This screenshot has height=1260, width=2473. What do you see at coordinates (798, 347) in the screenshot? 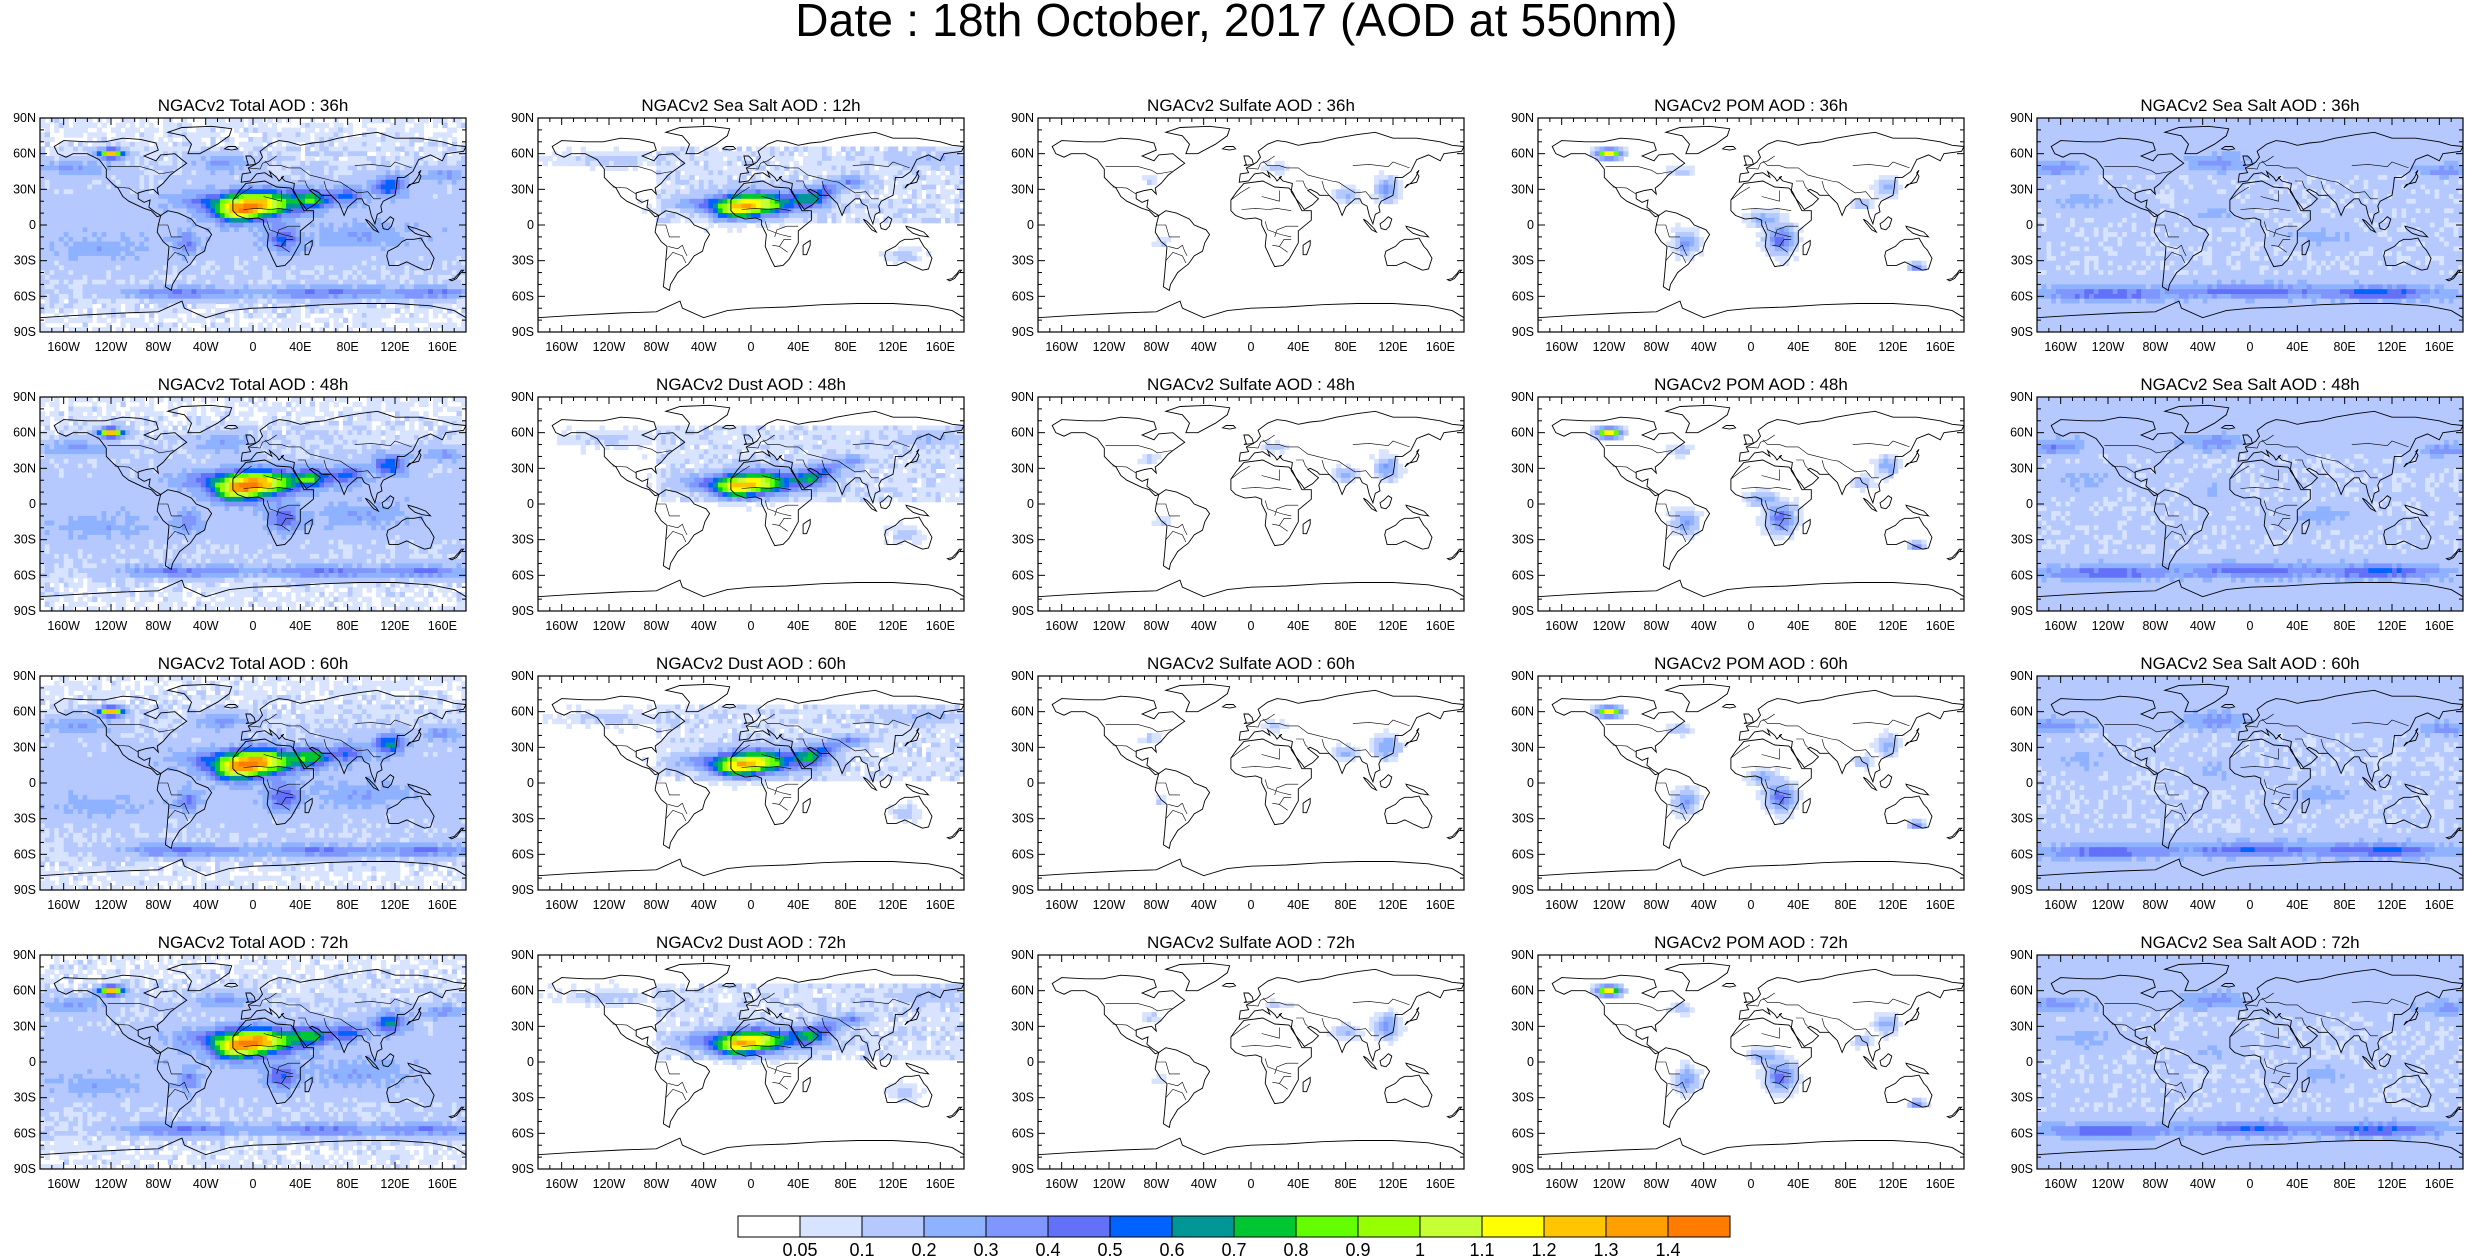
I see `lon-tick-label: 40E` at bounding box center [798, 347].